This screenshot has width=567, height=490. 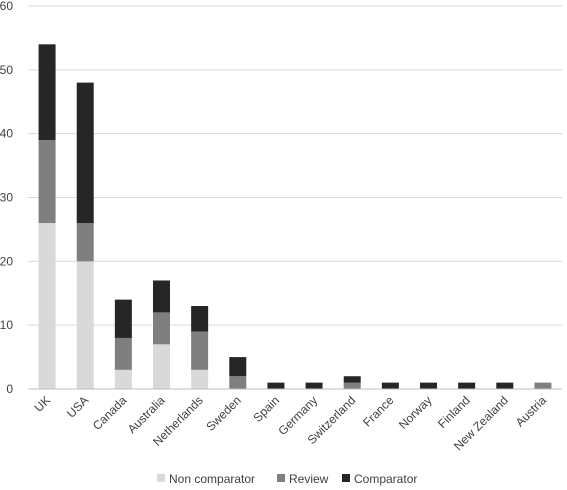 I want to click on legend: Non comparator Review Comparator, so click(x=287, y=479).